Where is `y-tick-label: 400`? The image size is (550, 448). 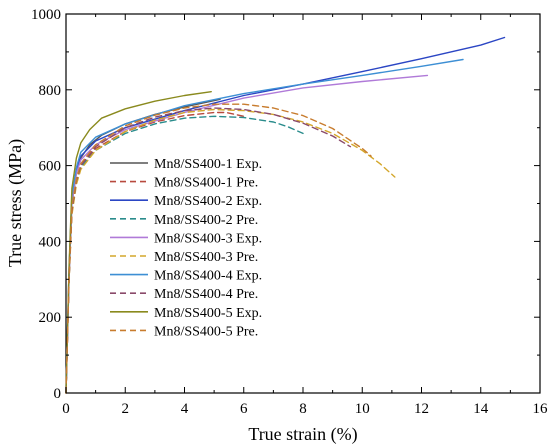 y-tick-label: 400 is located at coordinates (50, 242).